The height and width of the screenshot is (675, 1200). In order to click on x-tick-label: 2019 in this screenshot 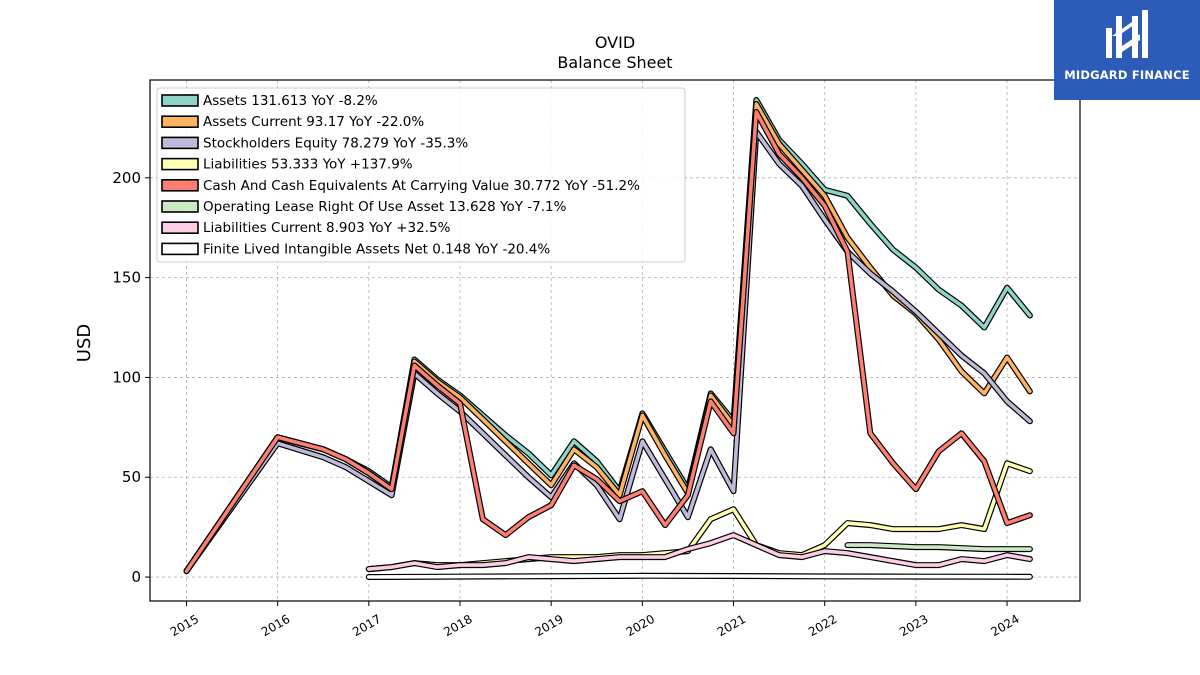, I will do `click(548, 625)`.